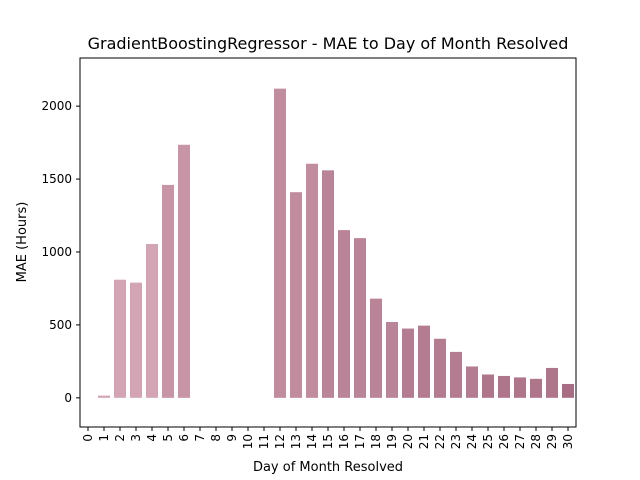 The height and width of the screenshot is (480, 640). I want to click on x-tick-label: 5, so click(168, 438).